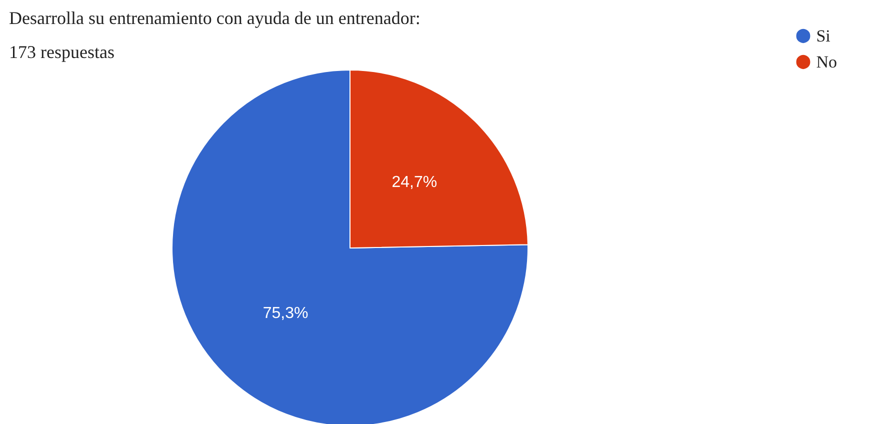 This screenshot has width=870, height=424. I want to click on legend-label: Si, so click(823, 36).